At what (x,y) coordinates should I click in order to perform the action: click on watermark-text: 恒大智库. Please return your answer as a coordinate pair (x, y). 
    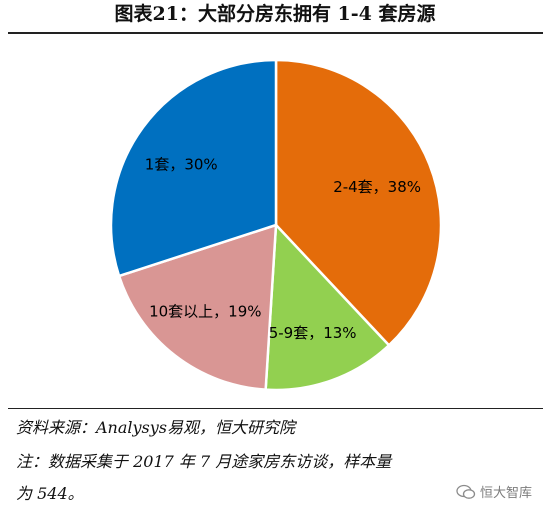
    Looking at the image, I should click on (505, 493).